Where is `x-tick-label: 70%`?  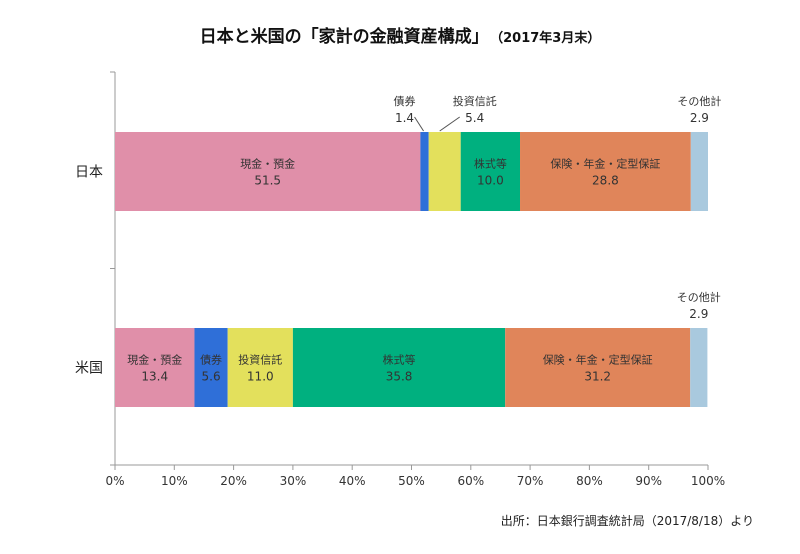
x-tick-label: 70% is located at coordinates (530, 481).